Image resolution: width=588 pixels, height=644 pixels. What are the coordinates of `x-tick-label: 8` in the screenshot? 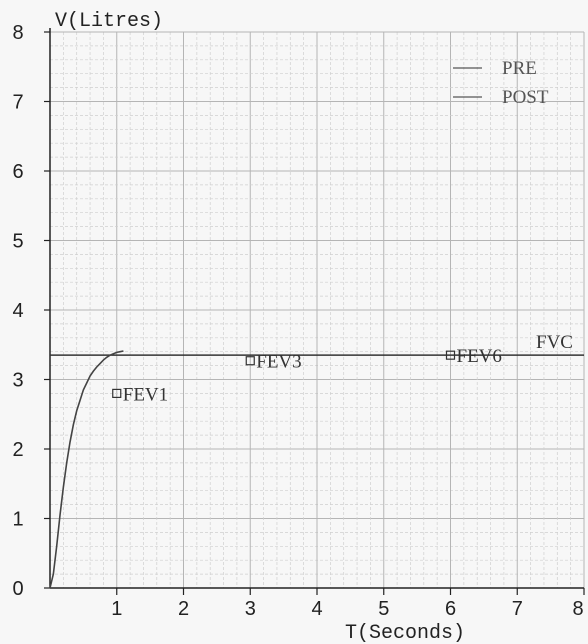 It's located at (577, 609).